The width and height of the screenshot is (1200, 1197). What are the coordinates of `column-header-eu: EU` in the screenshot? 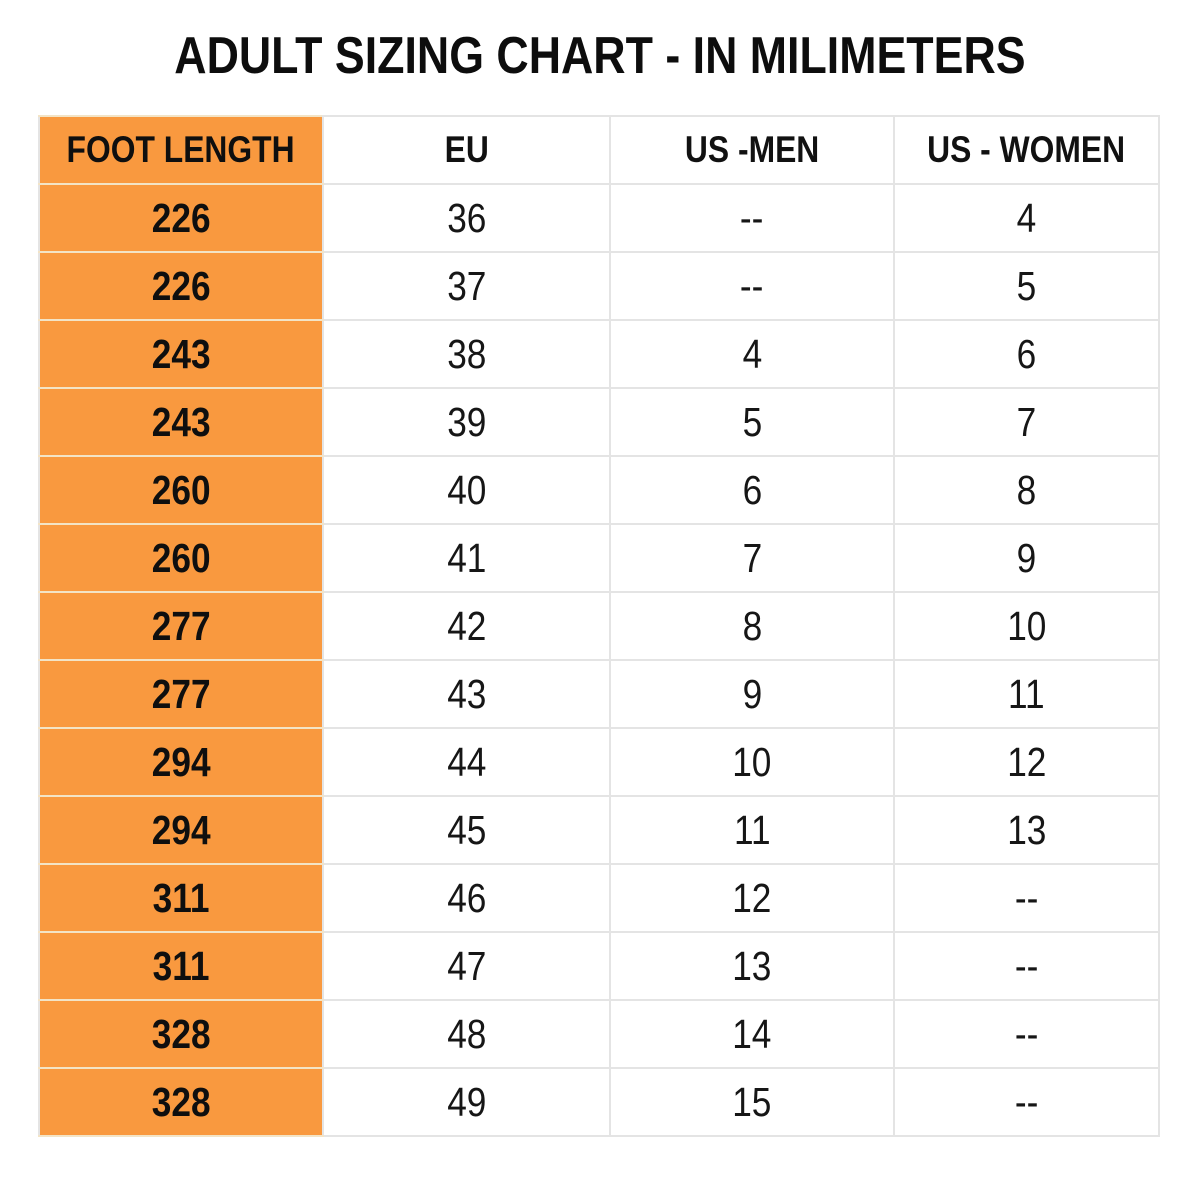 It's located at (466, 150).